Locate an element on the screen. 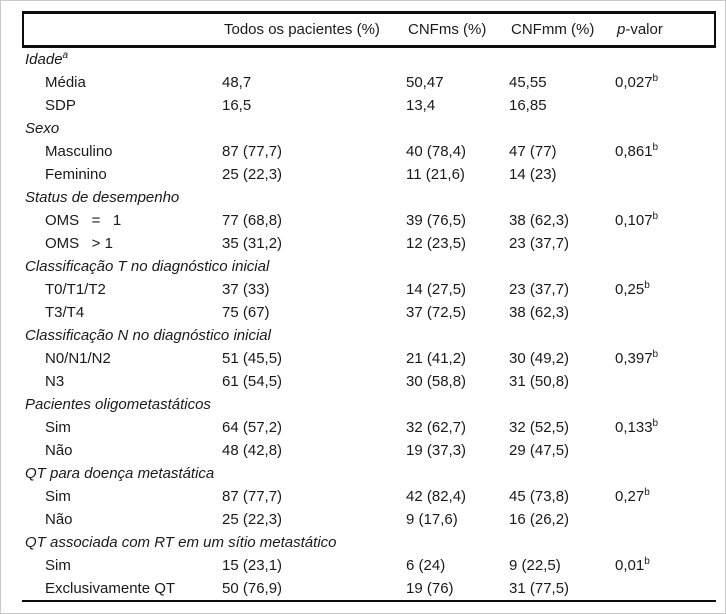 The image size is (726, 614). cell-cnfms: 14 (27,5) is located at coordinates (436, 289).